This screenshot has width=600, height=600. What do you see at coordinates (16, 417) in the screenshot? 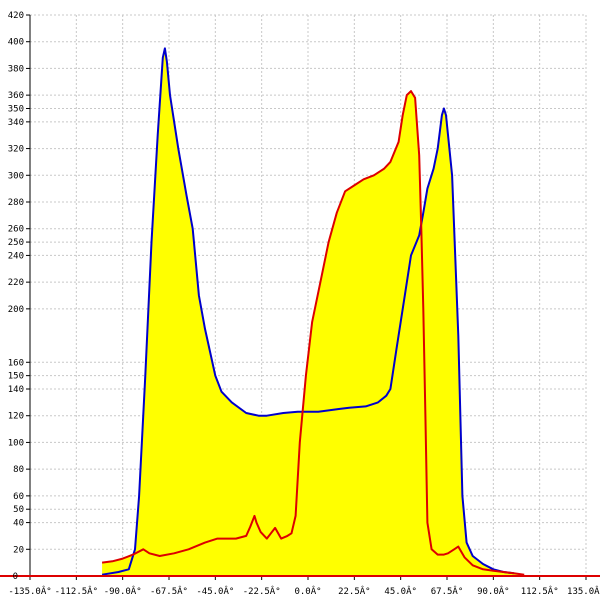
I see `y-tick-label: 120` at bounding box center [16, 417].